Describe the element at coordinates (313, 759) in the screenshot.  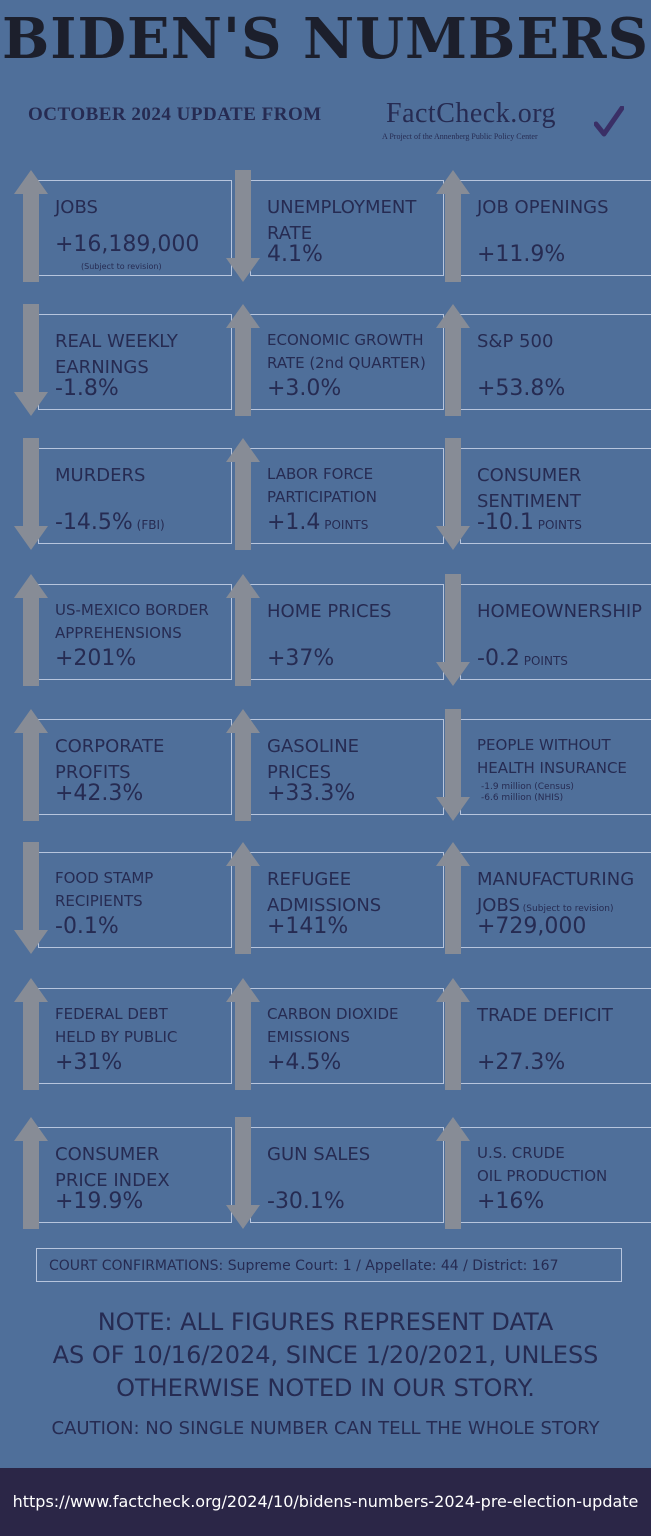
I see `stat-label: GASOLINE PRICES` at that location.